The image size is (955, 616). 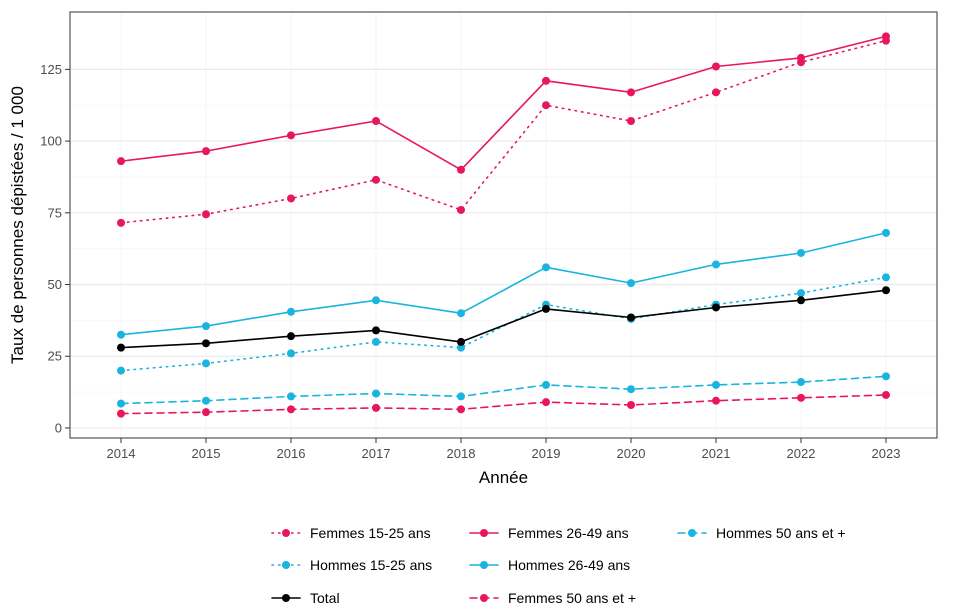 I want to click on y-tick-label: 25, so click(x=55, y=356).